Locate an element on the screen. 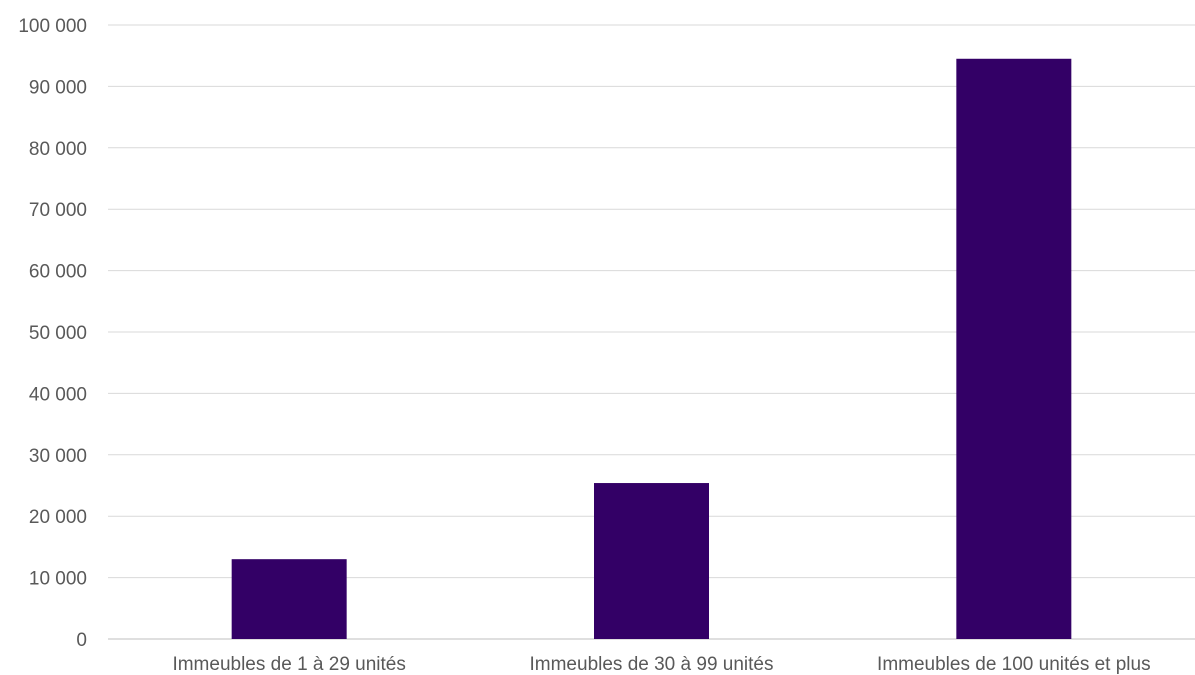 This screenshot has width=1195, height=675. y-tick-label: 100 000 is located at coordinates (52, 26).